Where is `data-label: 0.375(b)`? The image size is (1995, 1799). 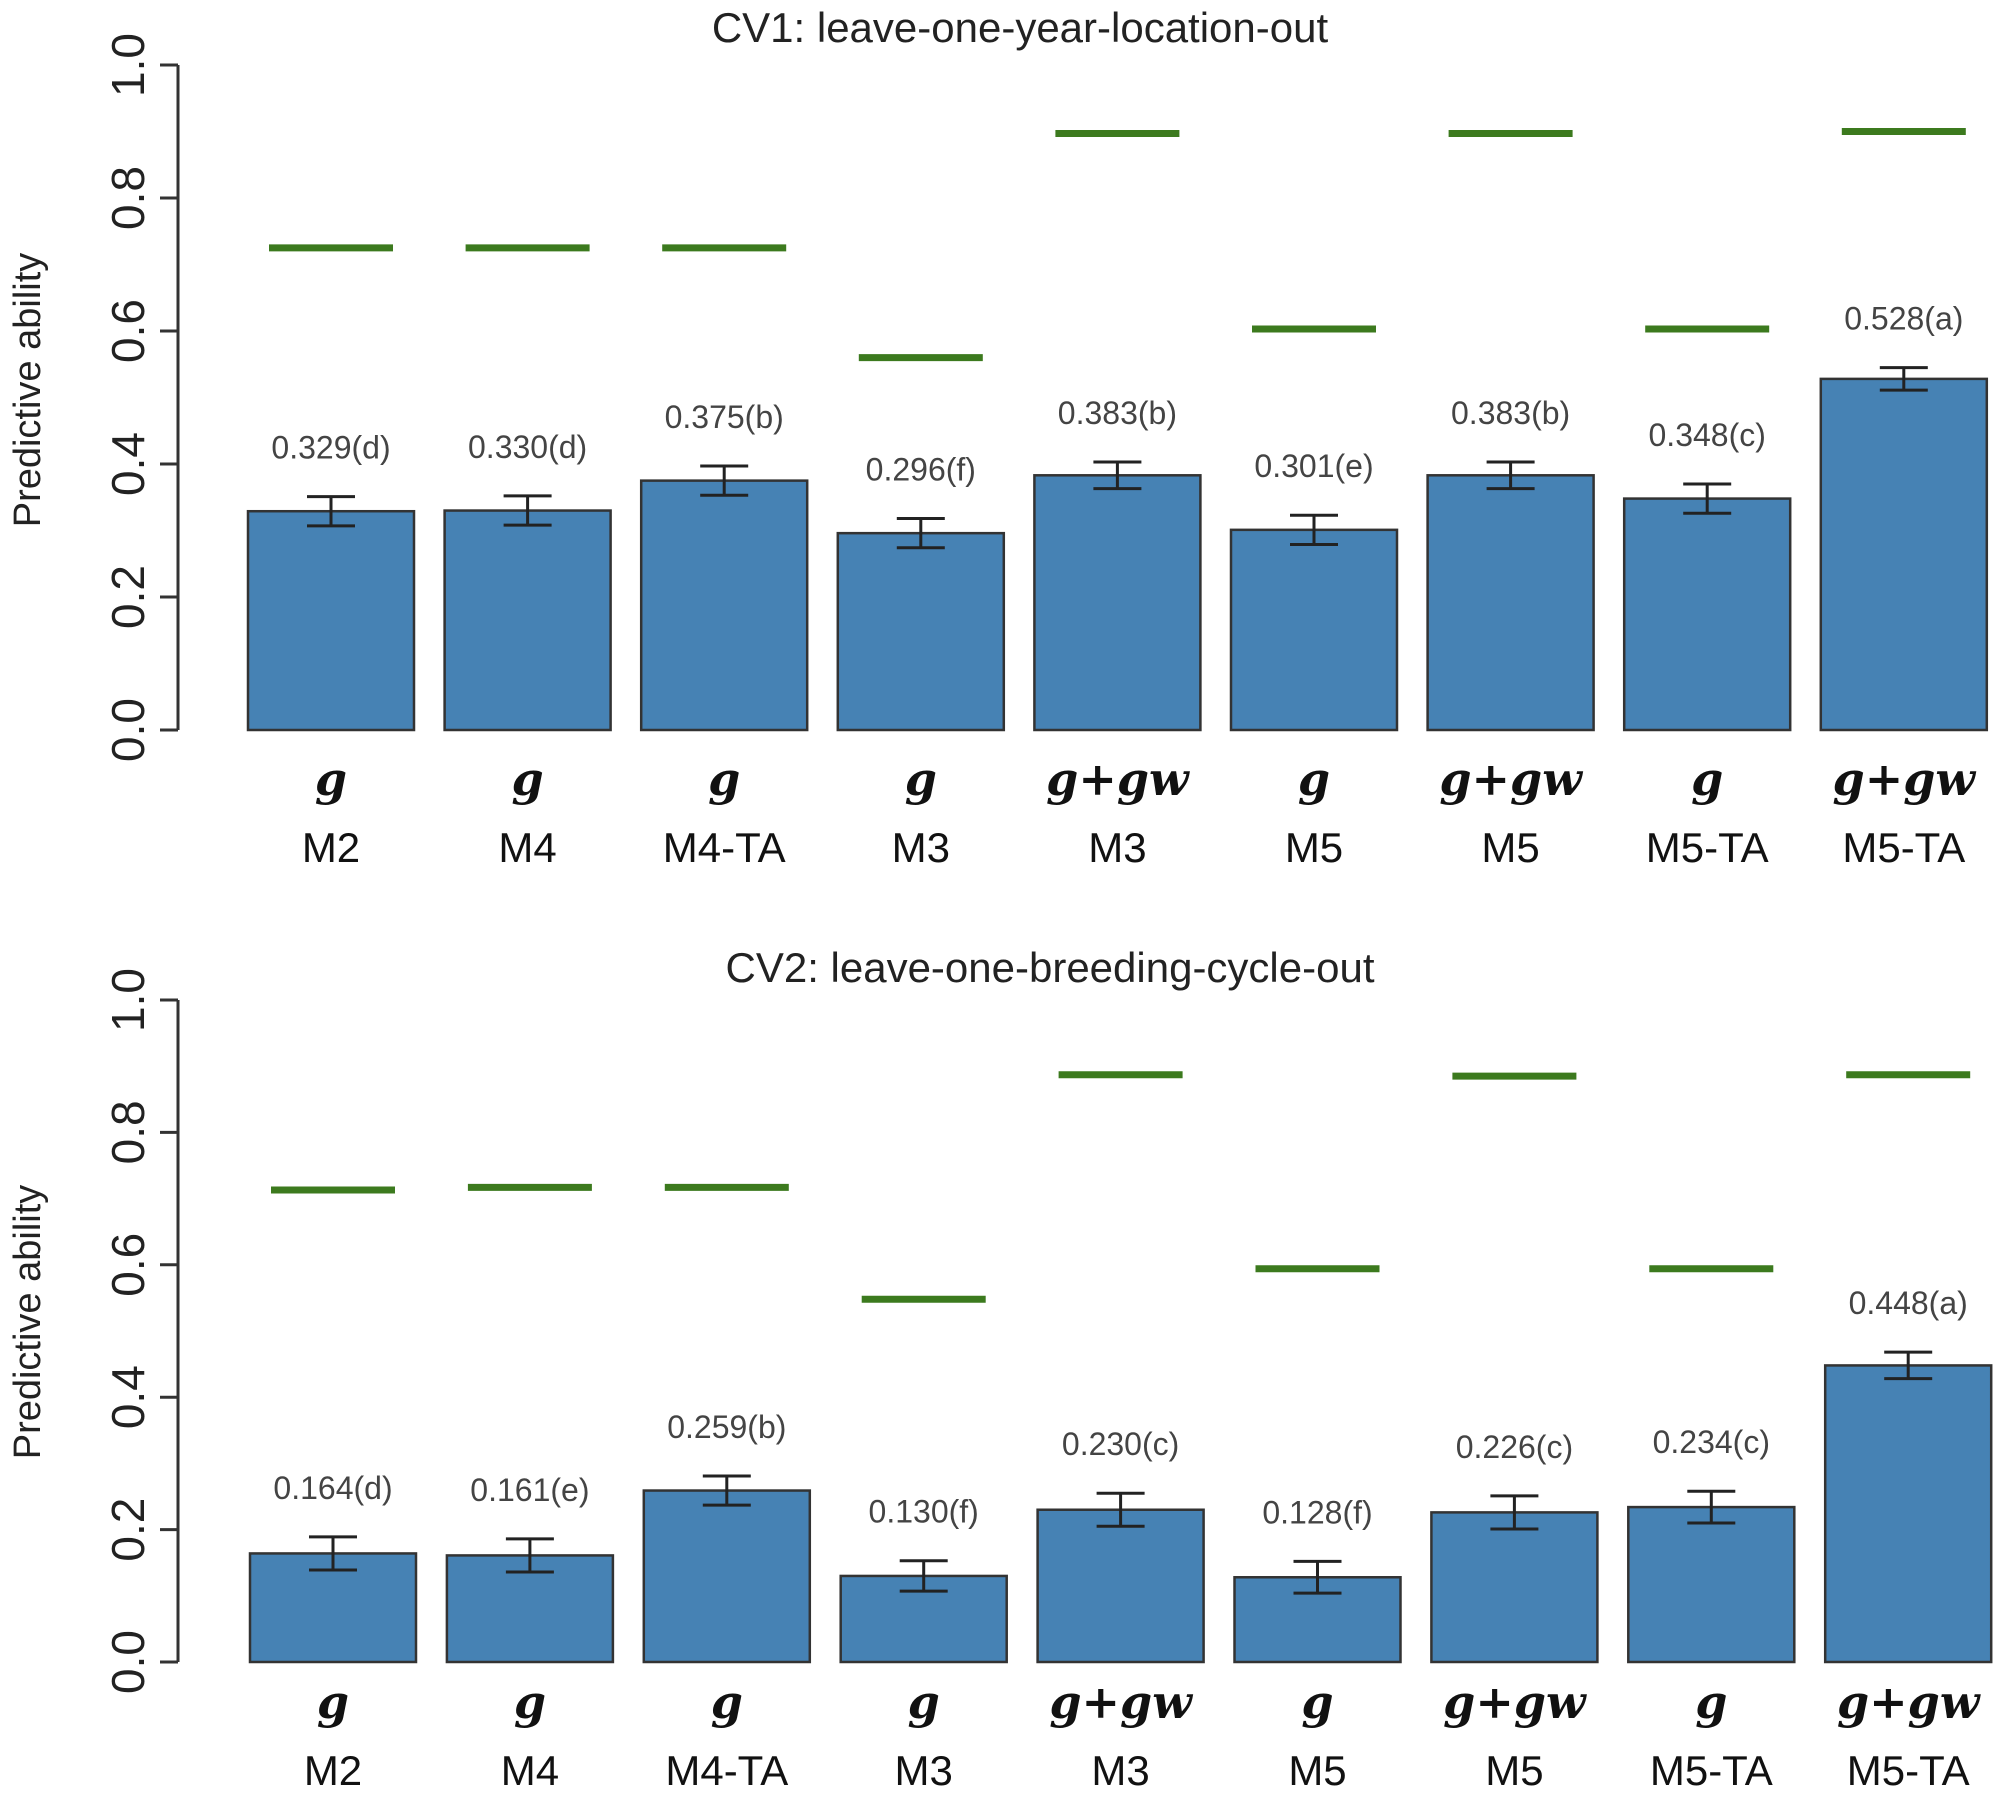
data-label: 0.375(b) is located at coordinates (724, 417).